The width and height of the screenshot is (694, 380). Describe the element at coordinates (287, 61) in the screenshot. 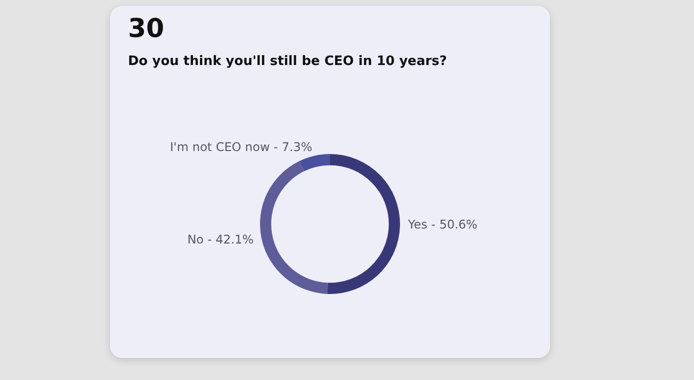

I see `chart-subtitle: Do you think you'll still be CEO in 10 years?` at that location.